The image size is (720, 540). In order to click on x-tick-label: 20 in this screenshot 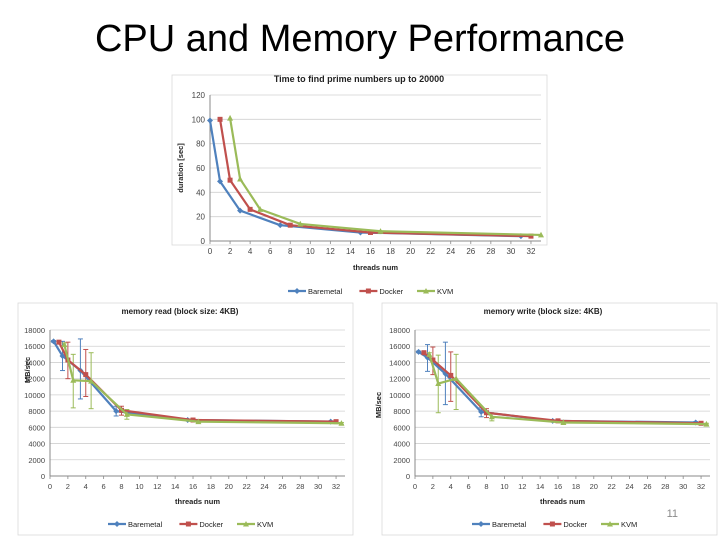, I will do `click(594, 486)`.